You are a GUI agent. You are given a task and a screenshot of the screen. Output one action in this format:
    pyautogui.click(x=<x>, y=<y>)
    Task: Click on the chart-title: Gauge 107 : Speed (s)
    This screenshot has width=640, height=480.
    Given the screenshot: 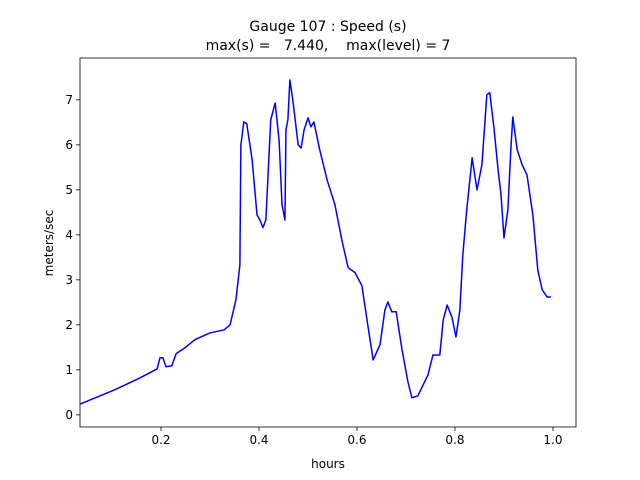 What is the action you would take?
    pyautogui.click(x=327, y=27)
    